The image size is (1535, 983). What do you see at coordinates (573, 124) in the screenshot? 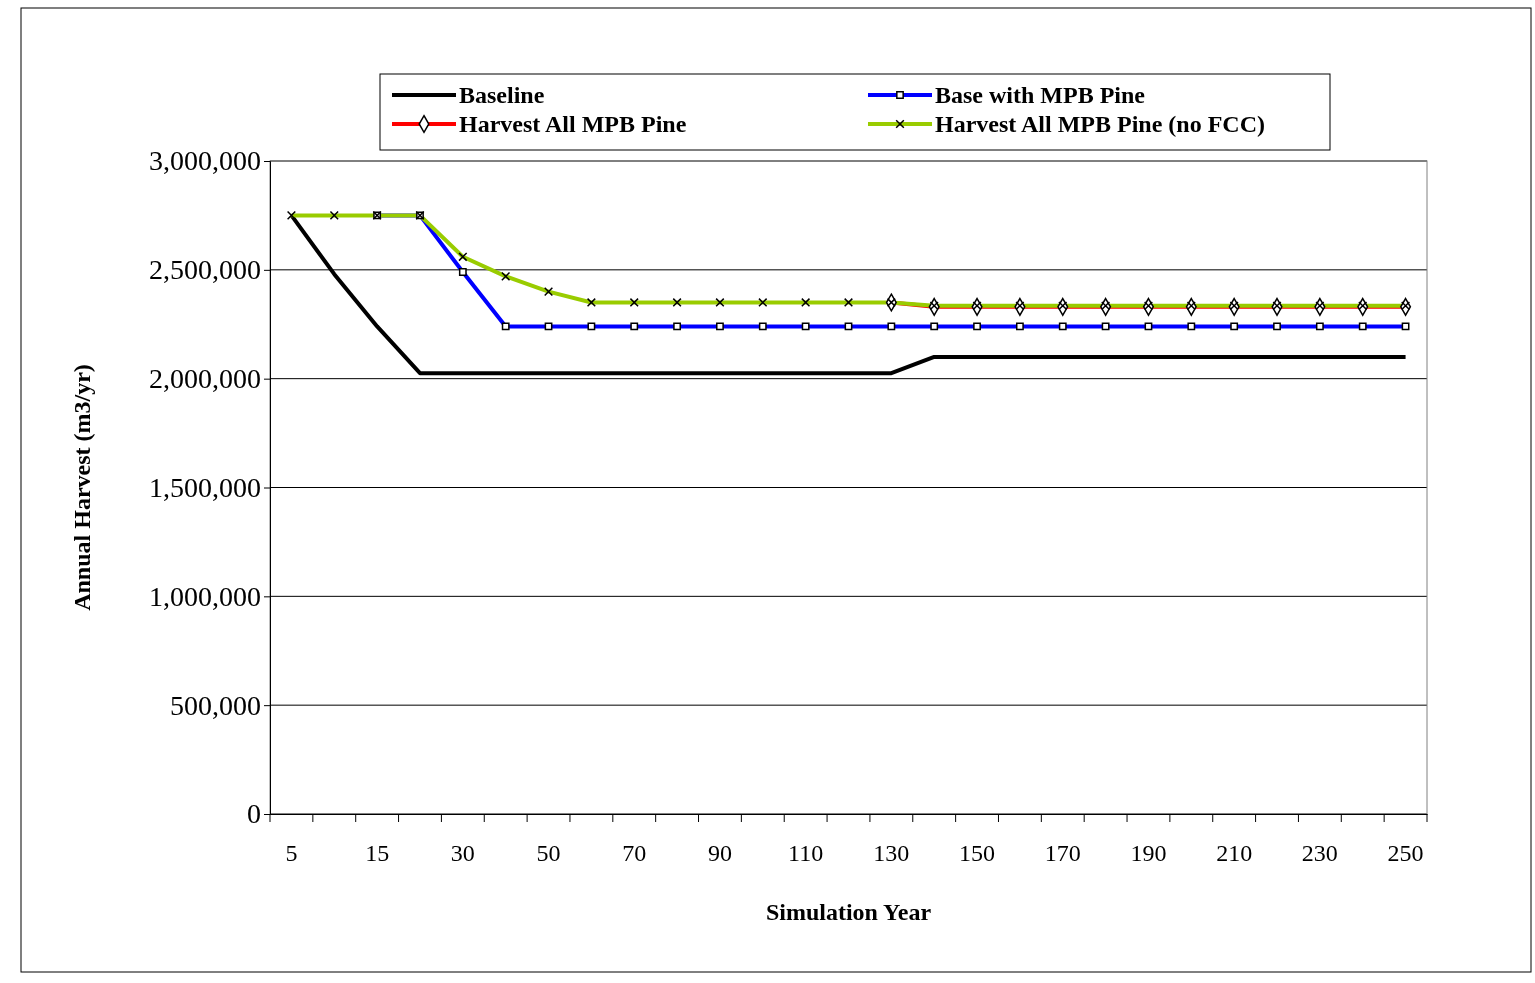
I see `legend-label: Harvest All MPB Pine` at bounding box center [573, 124].